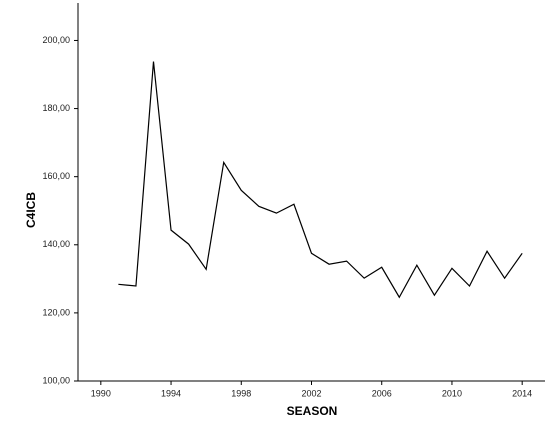  Describe the element at coordinates (311, 393) in the screenshot. I see `x-tick-label: 2002` at that location.